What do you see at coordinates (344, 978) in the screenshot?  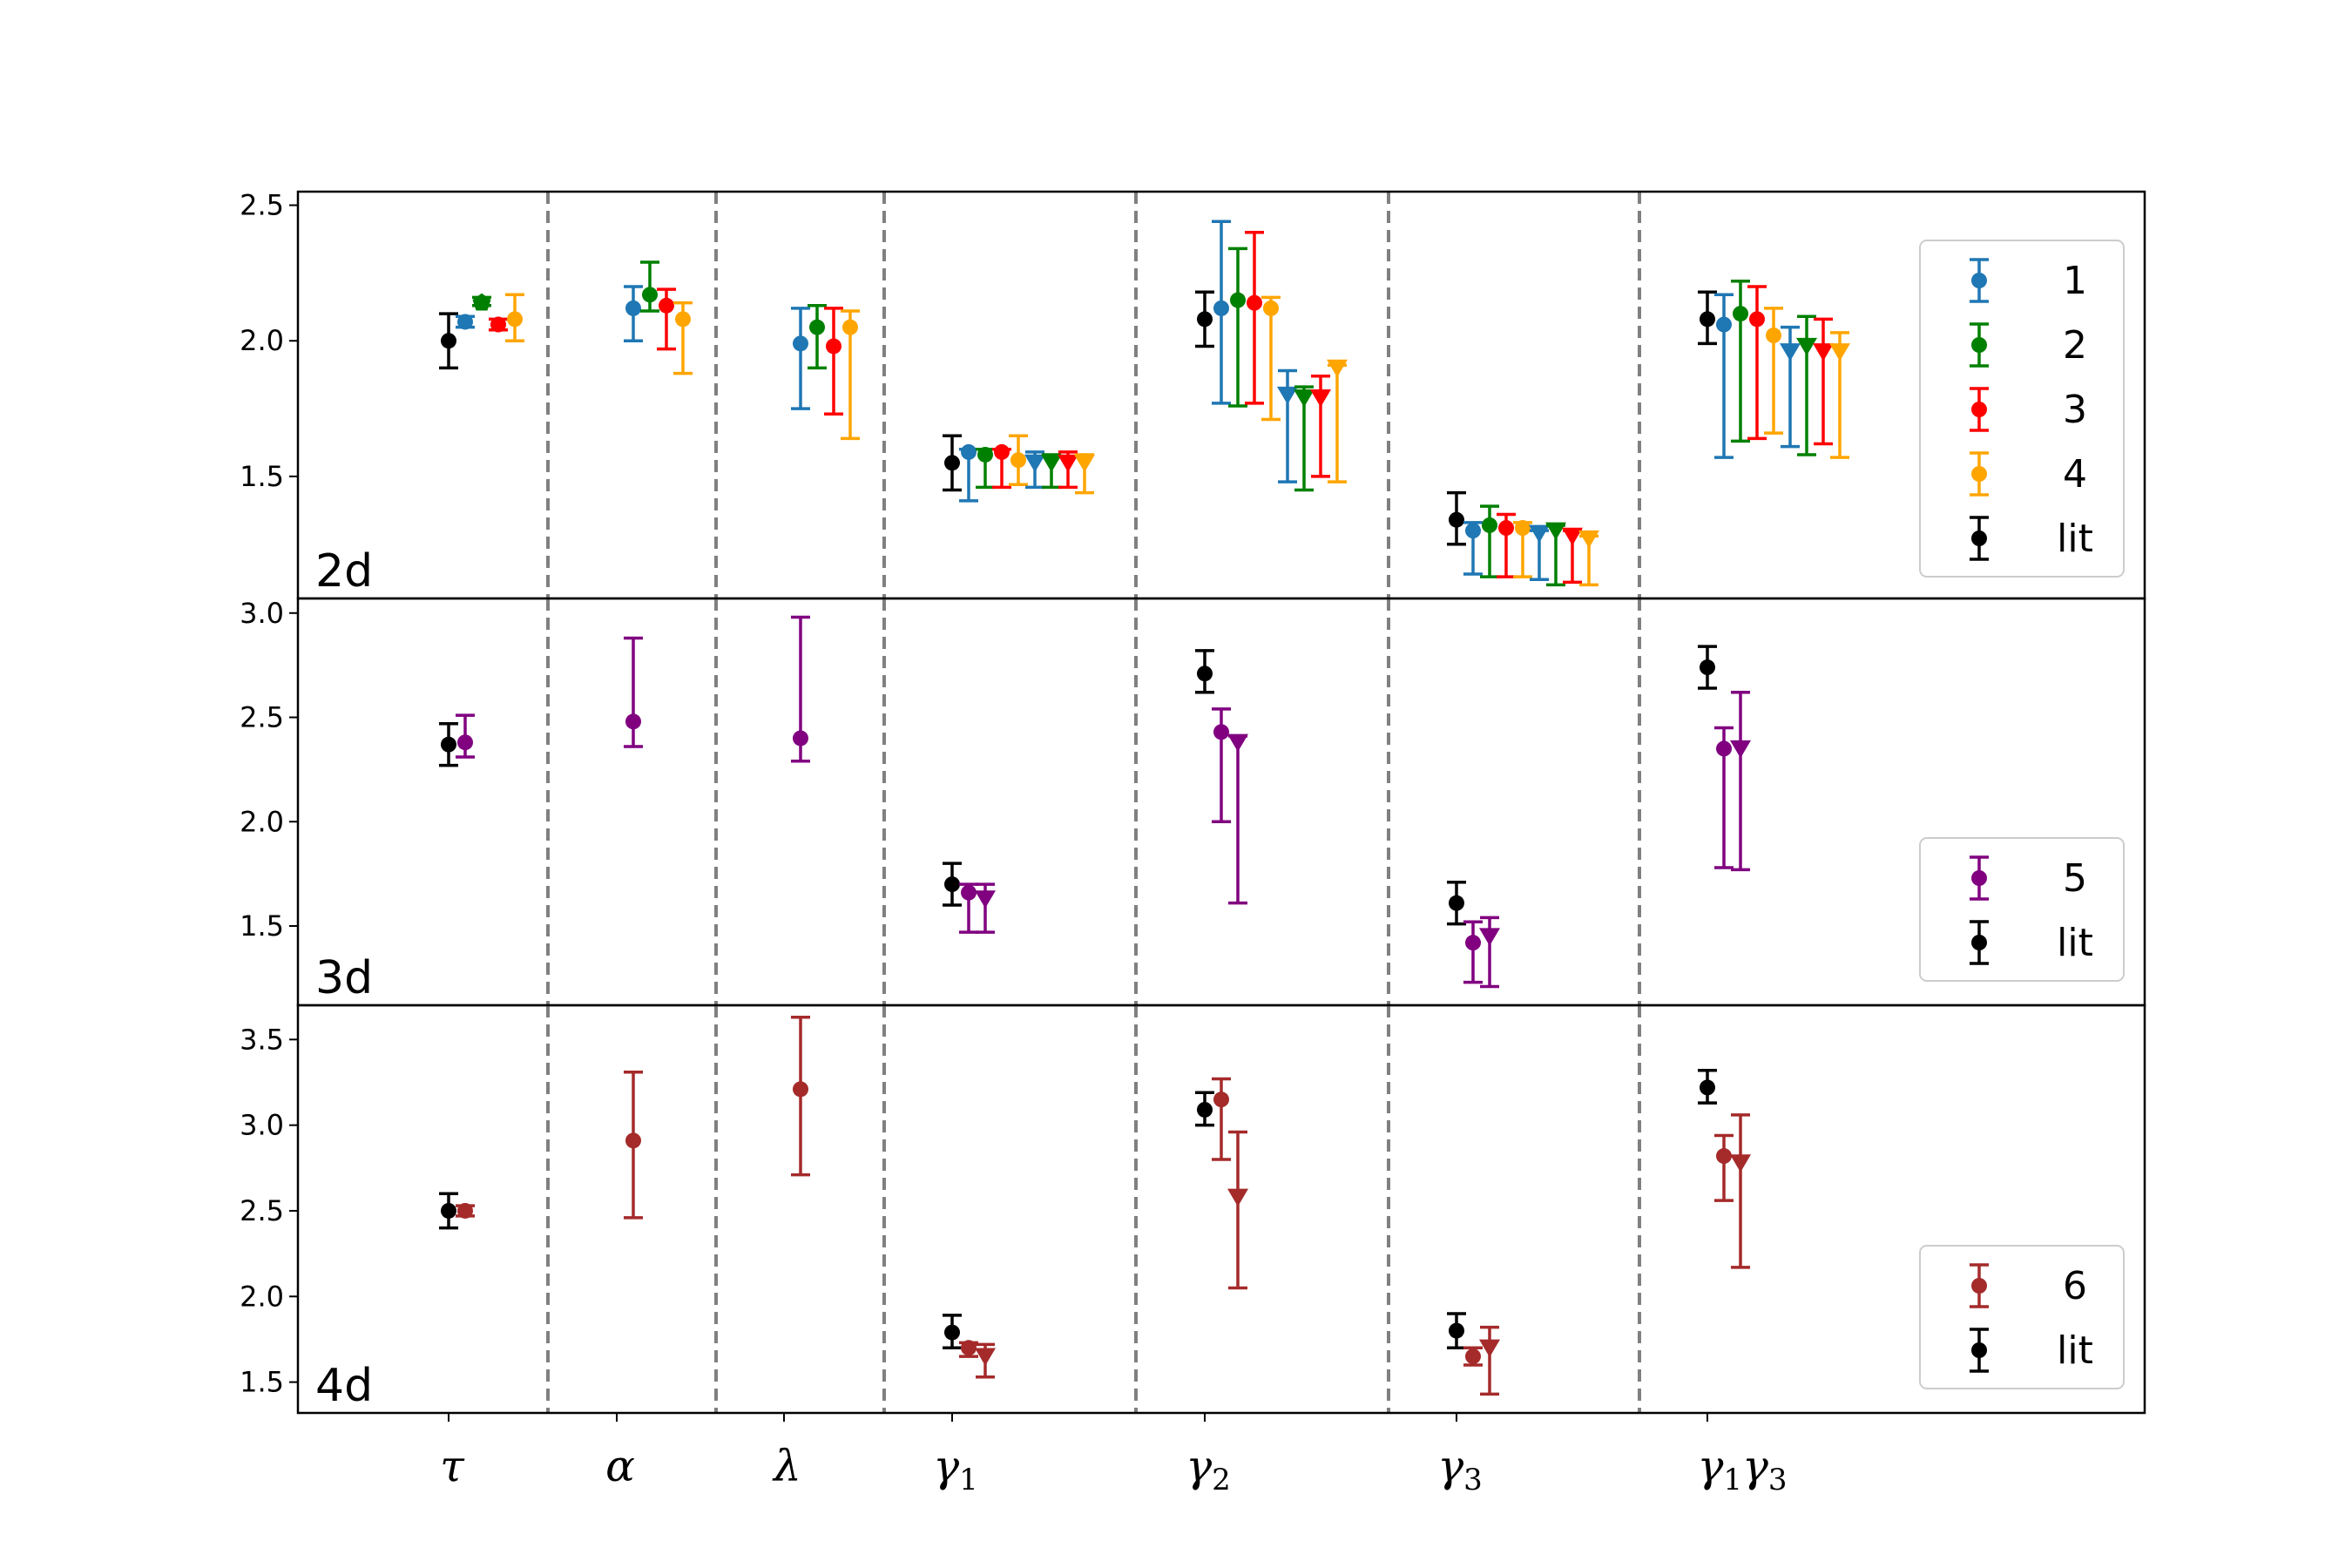 I see `panel-label: 3d` at bounding box center [344, 978].